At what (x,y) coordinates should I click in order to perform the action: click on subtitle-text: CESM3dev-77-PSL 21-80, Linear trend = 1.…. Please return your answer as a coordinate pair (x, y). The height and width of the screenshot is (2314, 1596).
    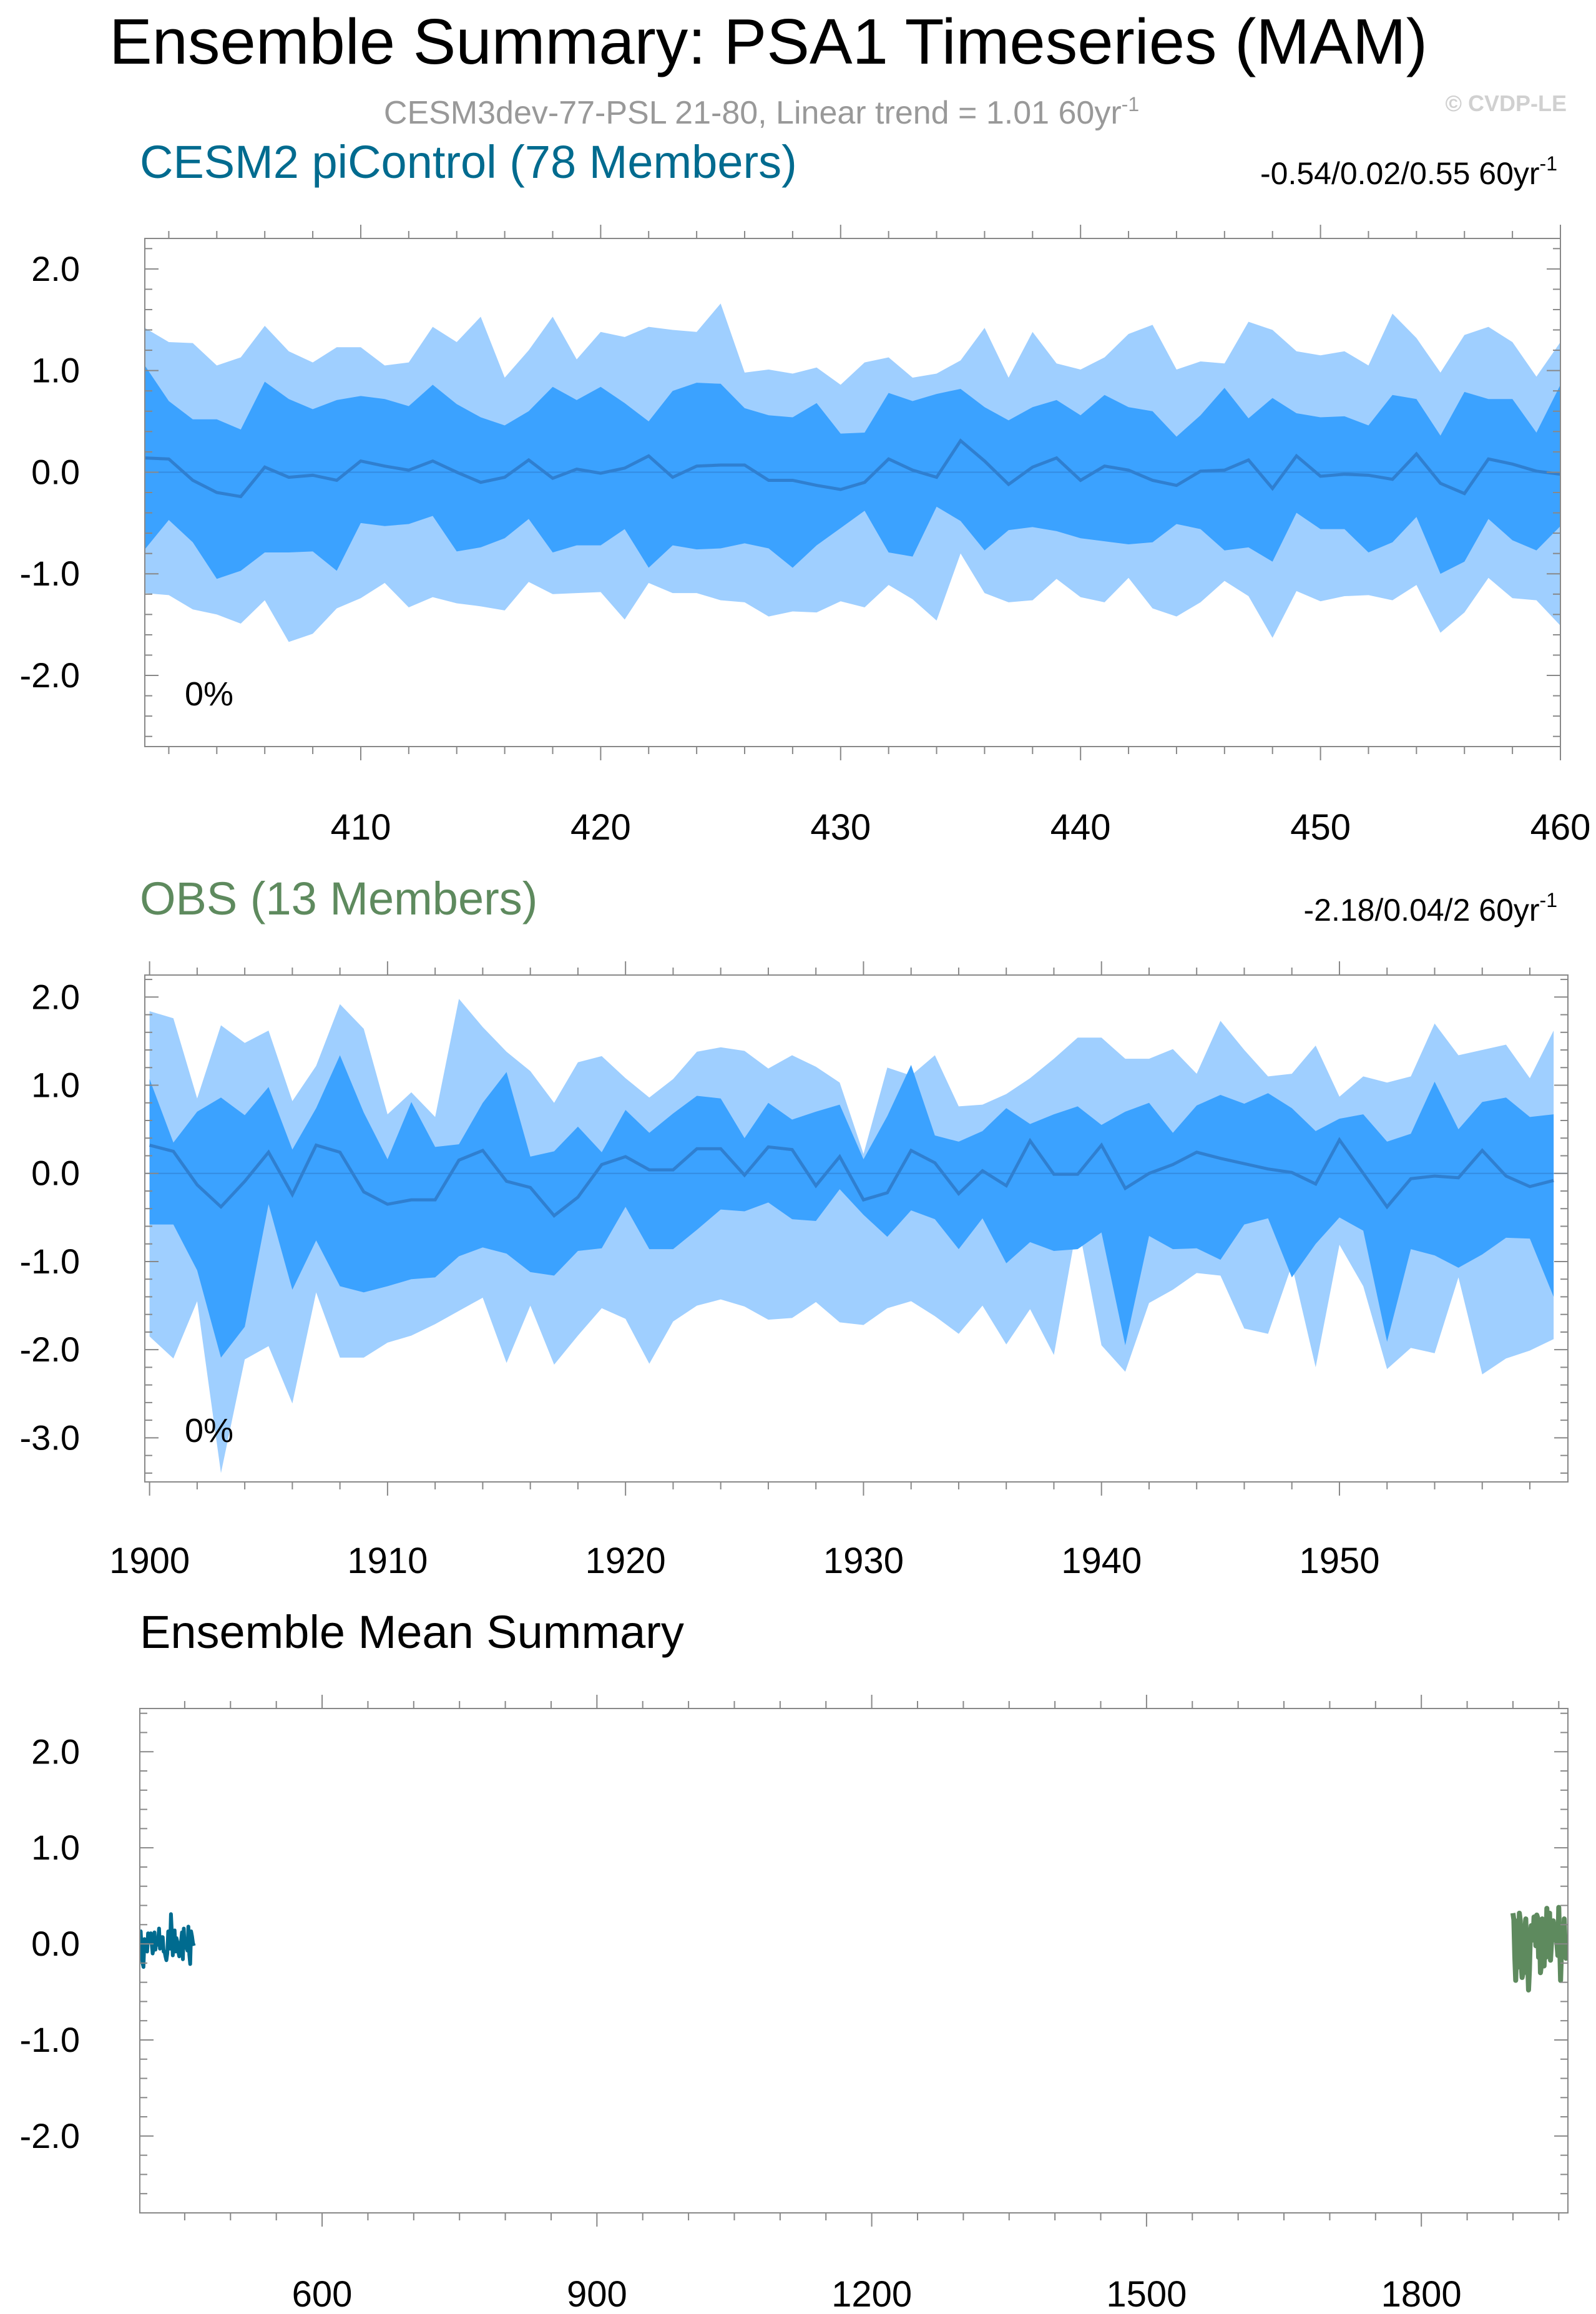
    Looking at the image, I should click on (753, 113).